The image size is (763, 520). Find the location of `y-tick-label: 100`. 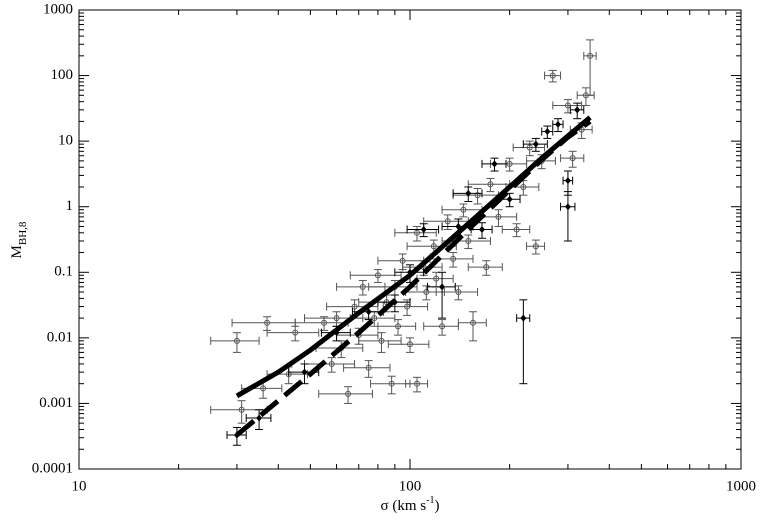

y-tick-label: 100 is located at coordinates (62, 75).